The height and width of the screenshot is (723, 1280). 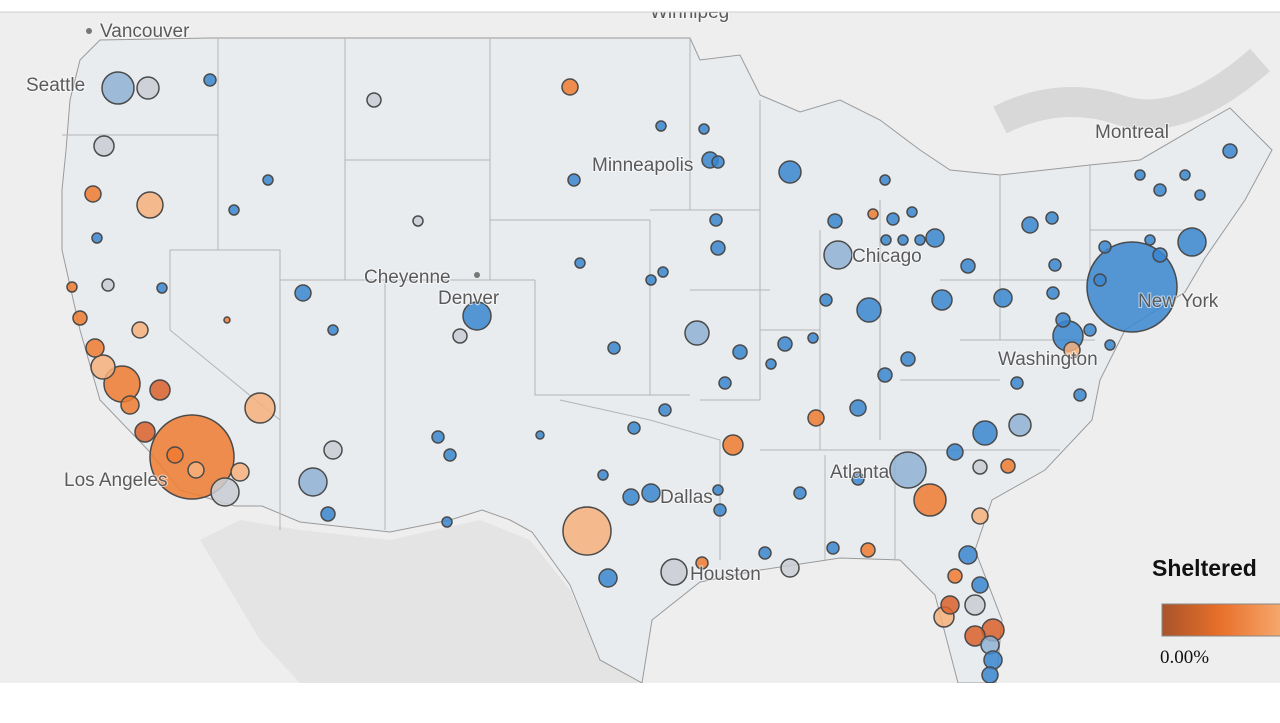 I want to click on city-label: Minneapolis, so click(x=642, y=165).